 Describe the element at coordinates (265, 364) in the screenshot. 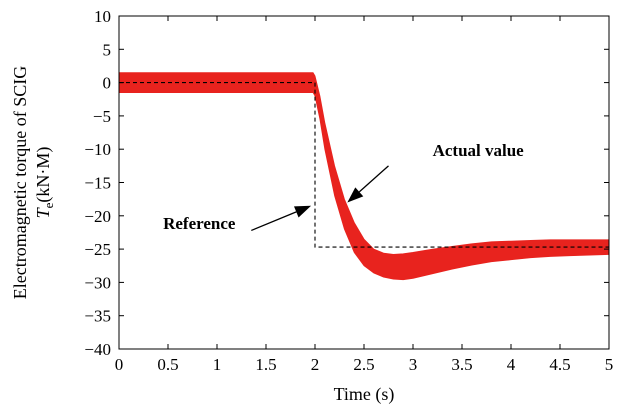

I see `x-tick-label: 1.5` at that location.